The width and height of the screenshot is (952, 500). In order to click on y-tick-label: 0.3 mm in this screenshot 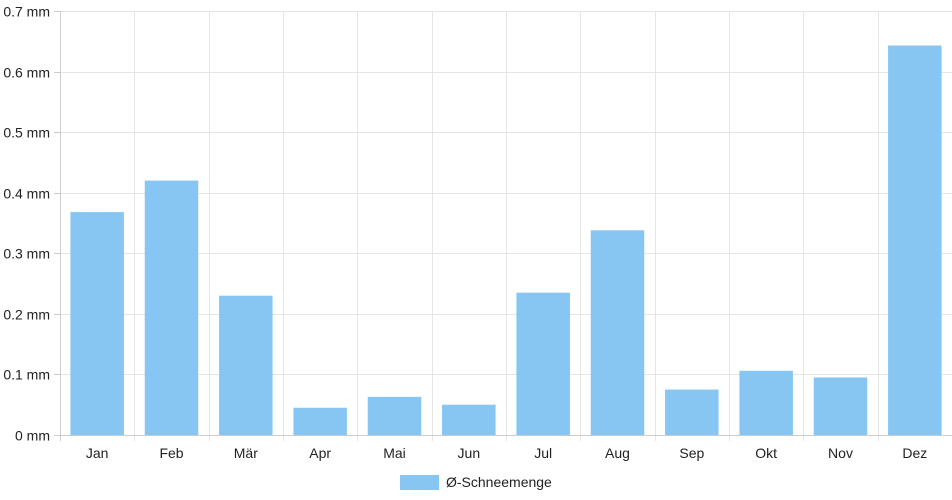, I will do `click(26, 254)`.